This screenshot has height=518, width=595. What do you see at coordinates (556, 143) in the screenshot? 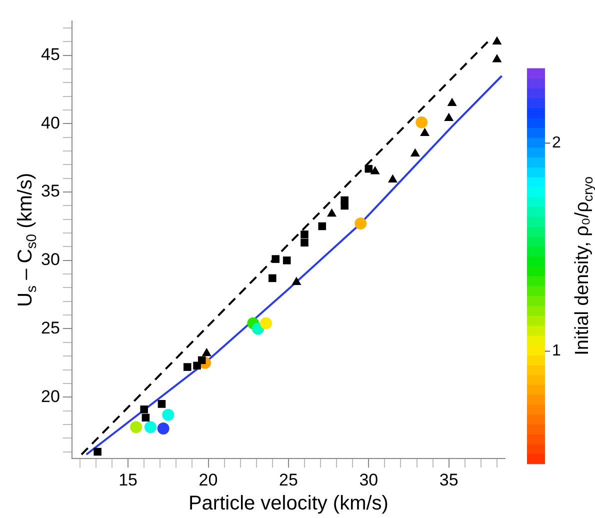
I see `color-bar-label: 2` at bounding box center [556, 143].